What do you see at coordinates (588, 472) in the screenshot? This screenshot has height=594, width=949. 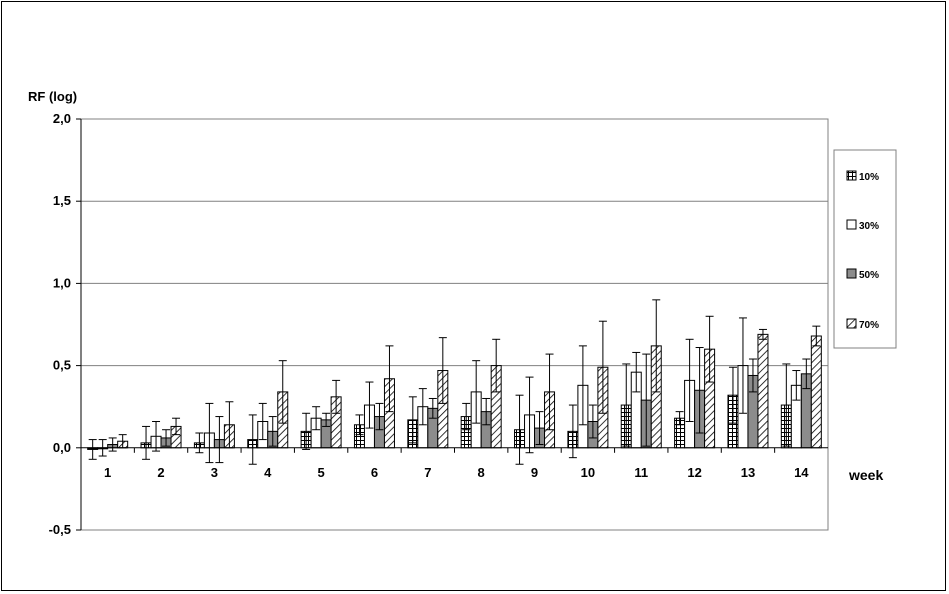 I see `x-tick-label: 10` at bounding box center [588, 472].